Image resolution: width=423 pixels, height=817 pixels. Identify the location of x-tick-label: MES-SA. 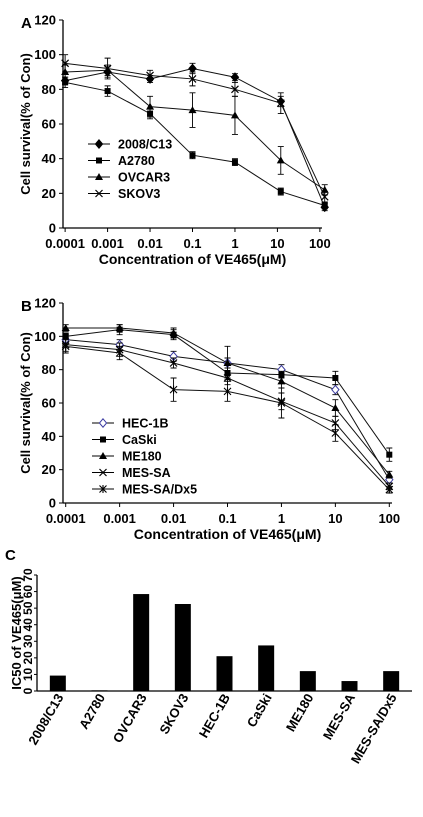
(339, 716).